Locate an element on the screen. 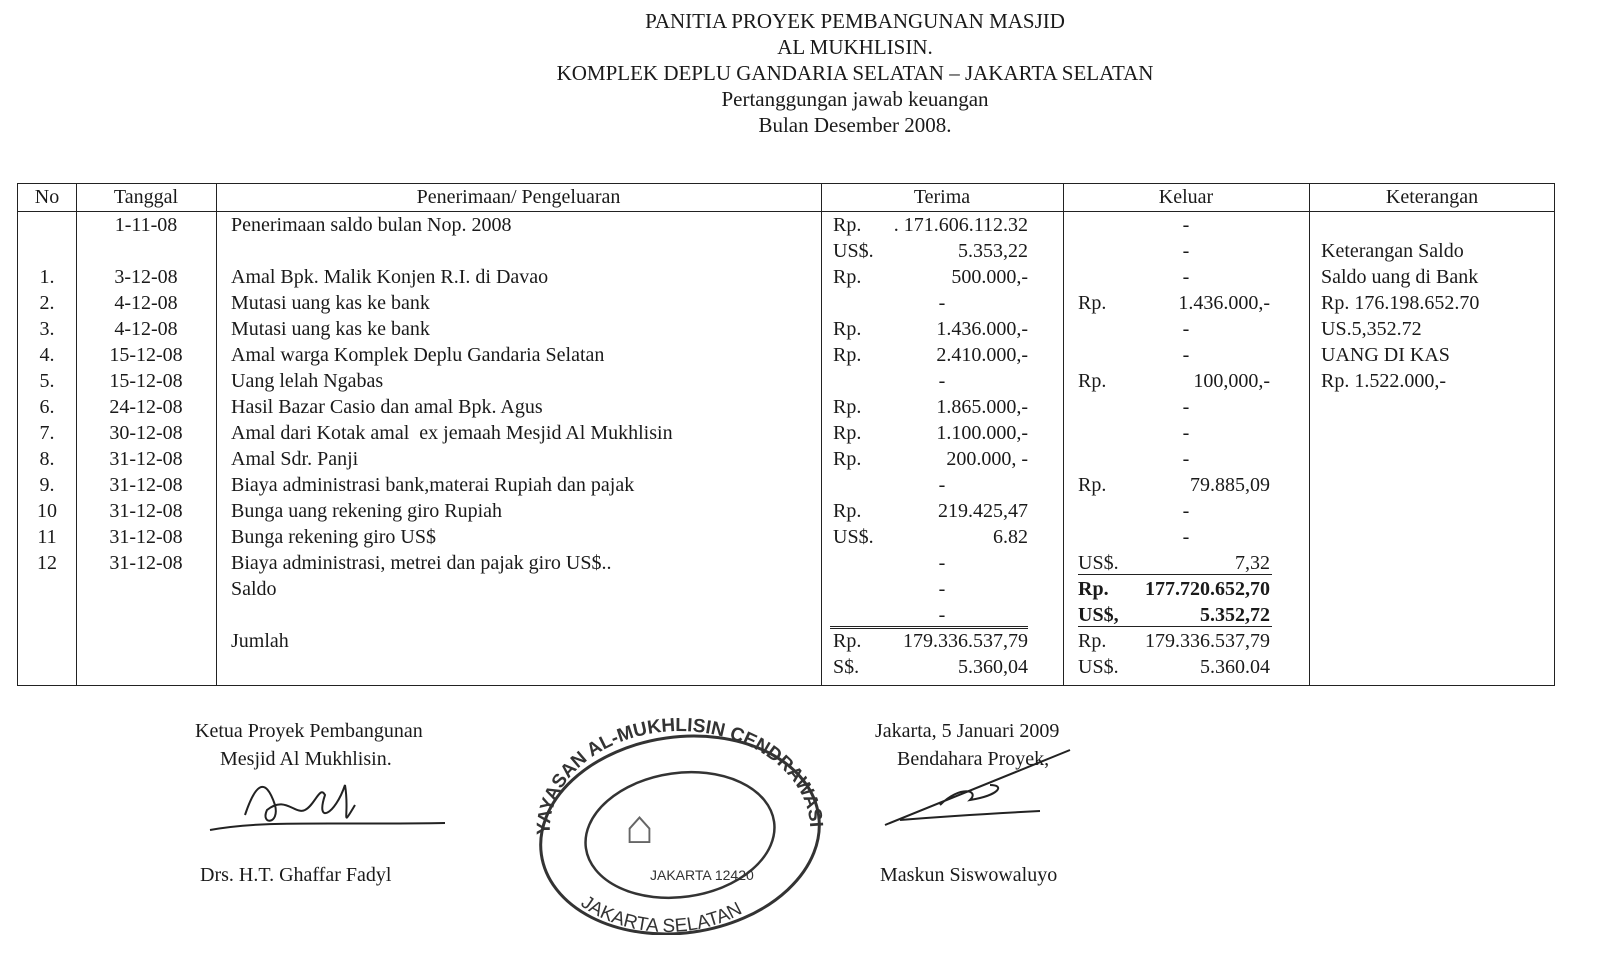 The width and height of the screenshot is (1600, 965). keluar-amount: 7,32 is located at coordinates (1252, 563).